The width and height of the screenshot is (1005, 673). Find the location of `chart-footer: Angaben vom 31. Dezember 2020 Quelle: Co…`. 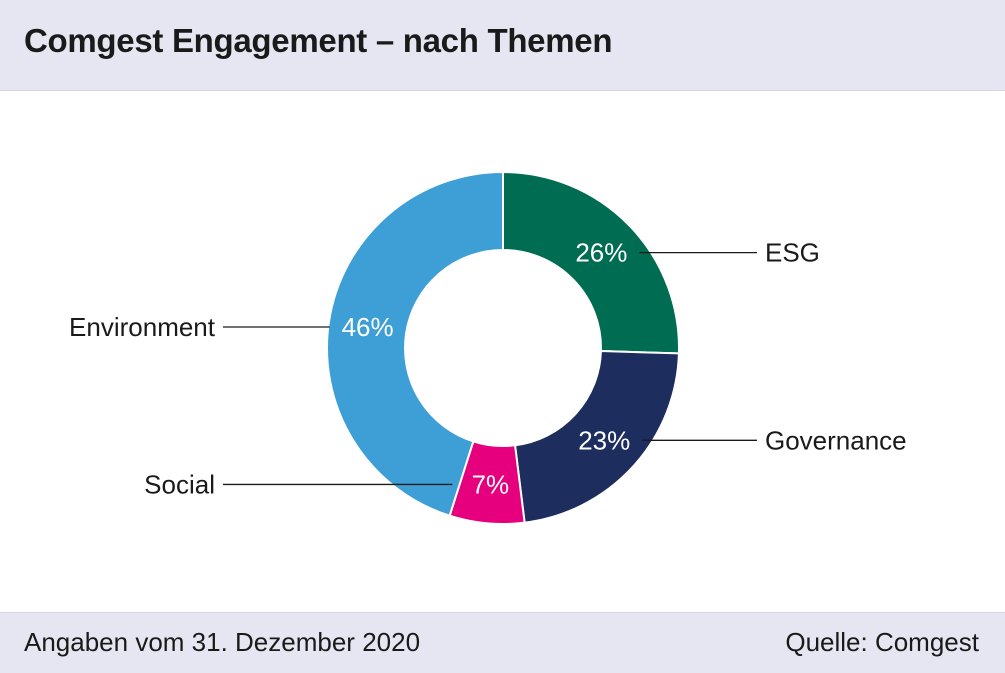

chart-footer: Angaben vom 31. Dezember 2020 Quelle: Co… is located at coordinates (502, 642).